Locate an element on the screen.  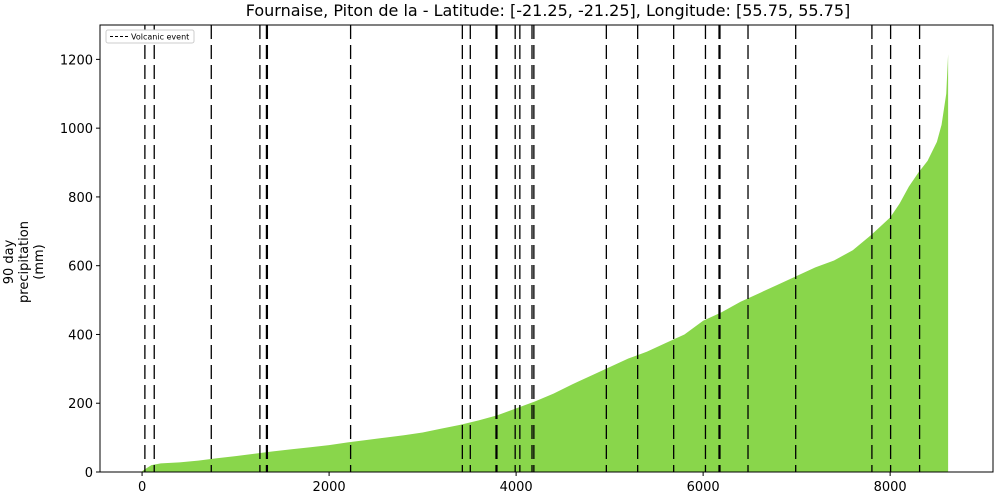
x-tick-label: 0 is located at coordinates (142, 487).